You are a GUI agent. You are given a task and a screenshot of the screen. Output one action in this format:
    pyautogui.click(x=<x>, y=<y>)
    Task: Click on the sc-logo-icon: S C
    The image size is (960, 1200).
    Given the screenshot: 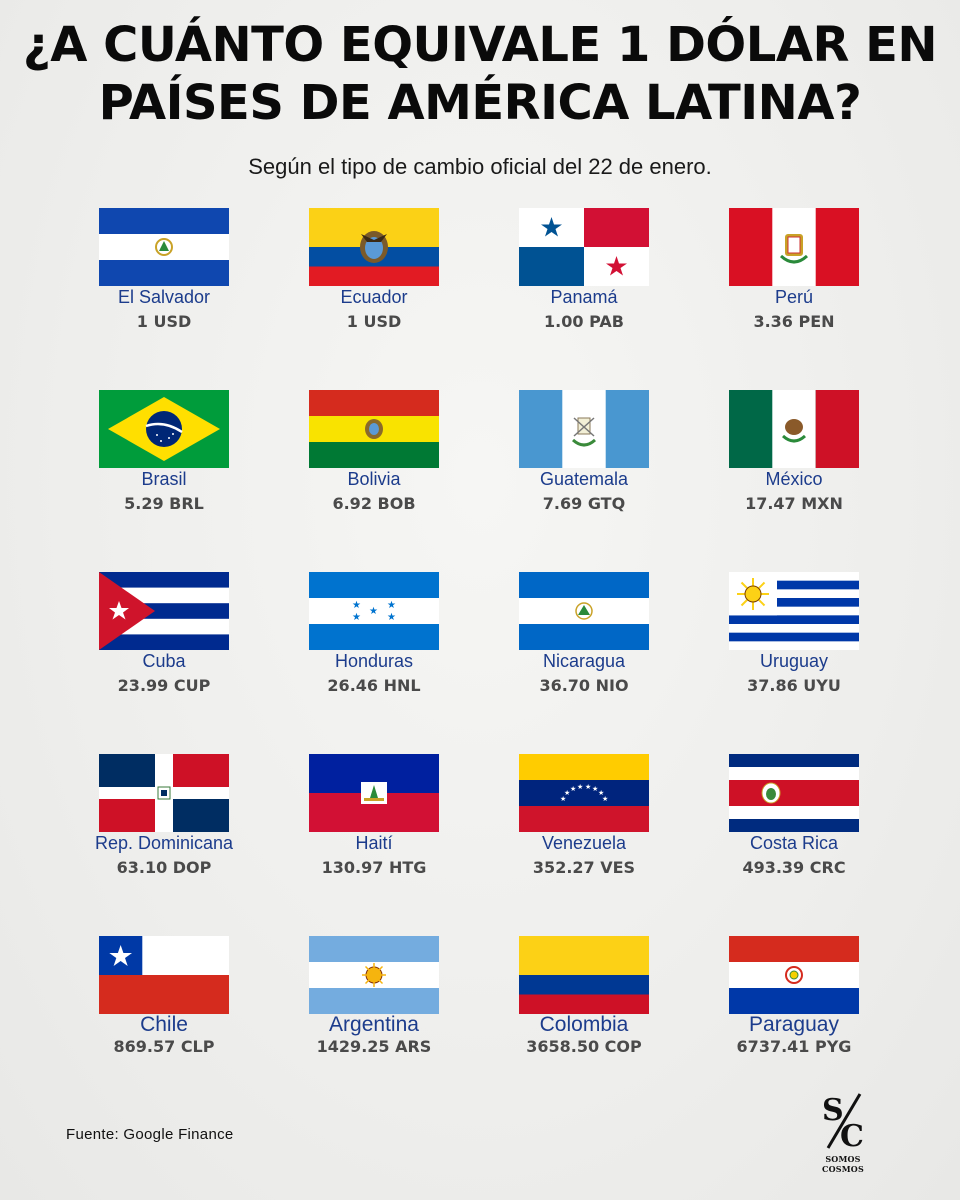 What is the action you would take?
    pyautogui.click(x=843, y=1121)
    